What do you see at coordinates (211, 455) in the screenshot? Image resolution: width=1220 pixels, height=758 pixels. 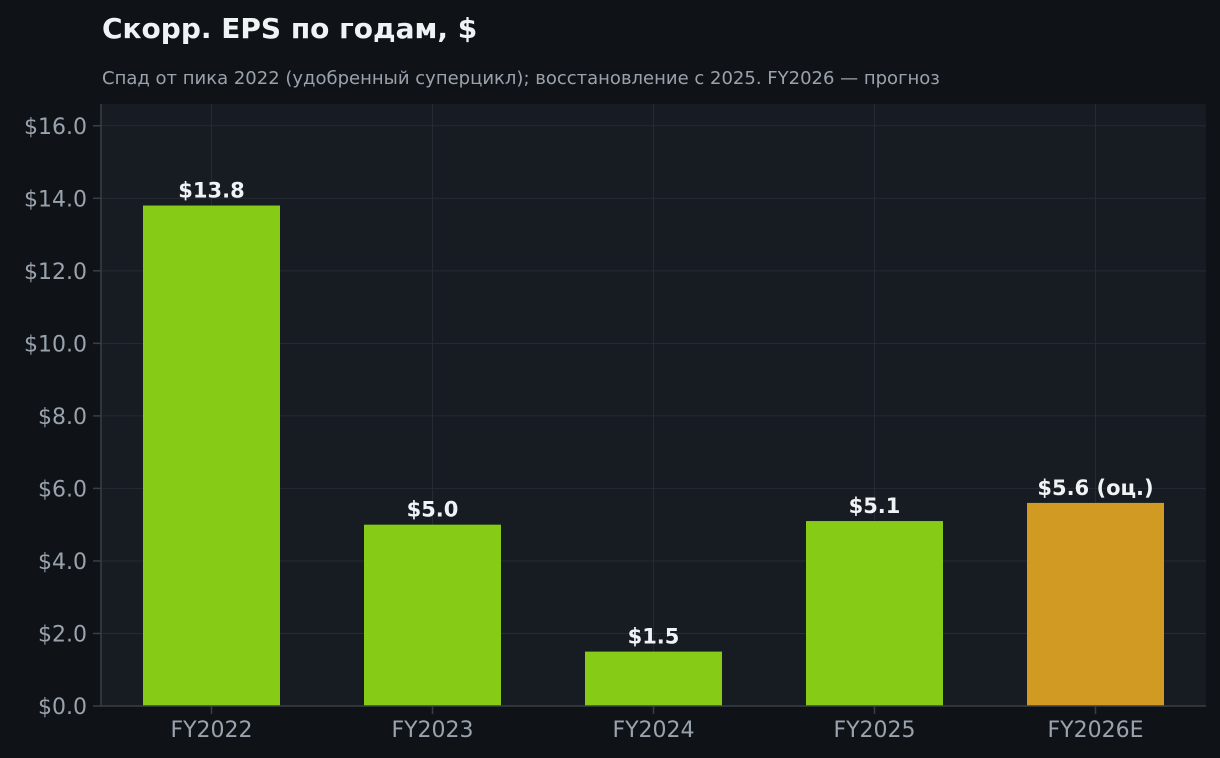 I see `bar-fy2022` at bounding box center [211, 455].